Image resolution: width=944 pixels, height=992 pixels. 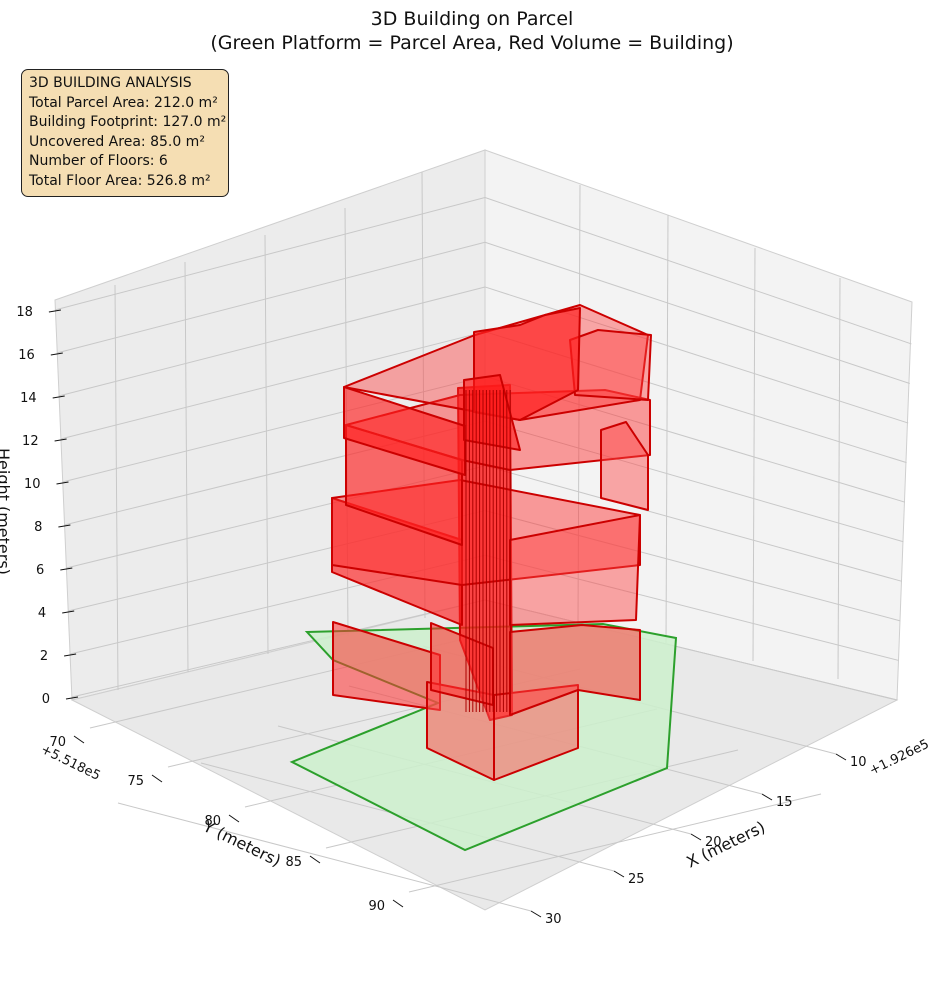 I want to click on x-axis-label: X (meters), so click(x=725, y=844).